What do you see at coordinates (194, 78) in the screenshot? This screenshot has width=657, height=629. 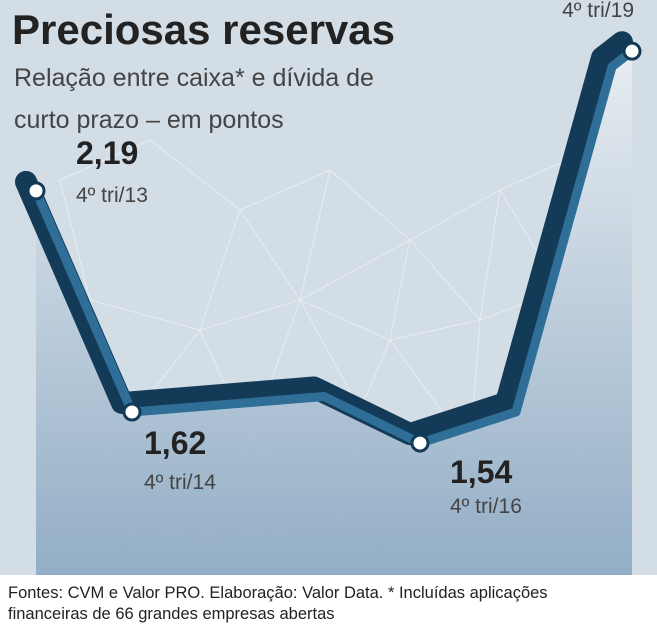 I see `chart-subtitle-line-1: Relação entre caixa* e dívida de` at bounding box center [194, 78].